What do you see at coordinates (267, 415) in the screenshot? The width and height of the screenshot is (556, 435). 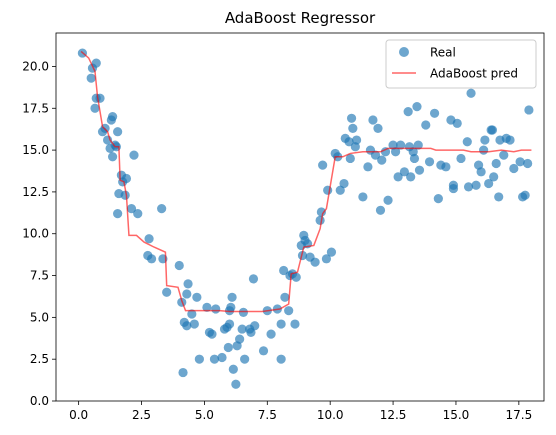 I see `x-tick-label: 7.5` at bounding box center [267, 415].